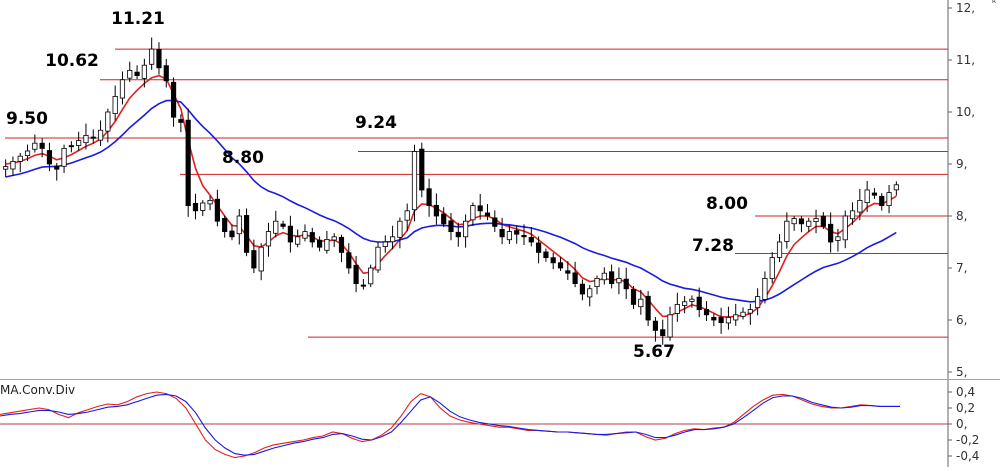  What do you see at coordinates (967, 456) in the screenshot?
I see `macd-tick-label: -0,4` at bounding box center [967, 456].